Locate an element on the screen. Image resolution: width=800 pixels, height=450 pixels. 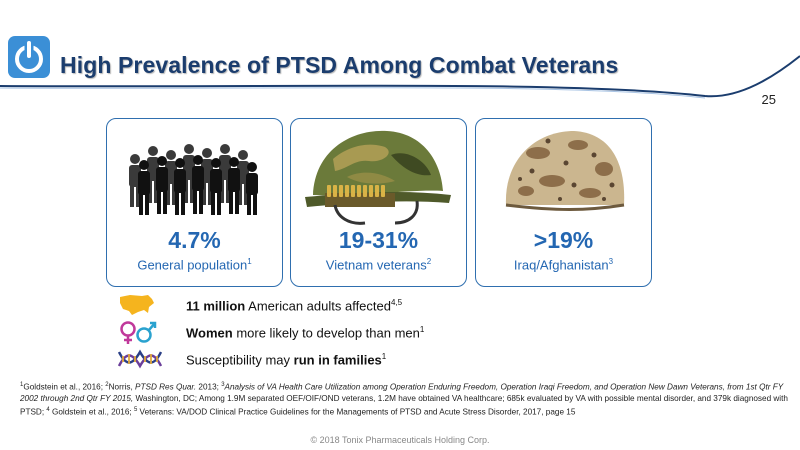
ref-sup: 5 is located at coordinates (135, 409).